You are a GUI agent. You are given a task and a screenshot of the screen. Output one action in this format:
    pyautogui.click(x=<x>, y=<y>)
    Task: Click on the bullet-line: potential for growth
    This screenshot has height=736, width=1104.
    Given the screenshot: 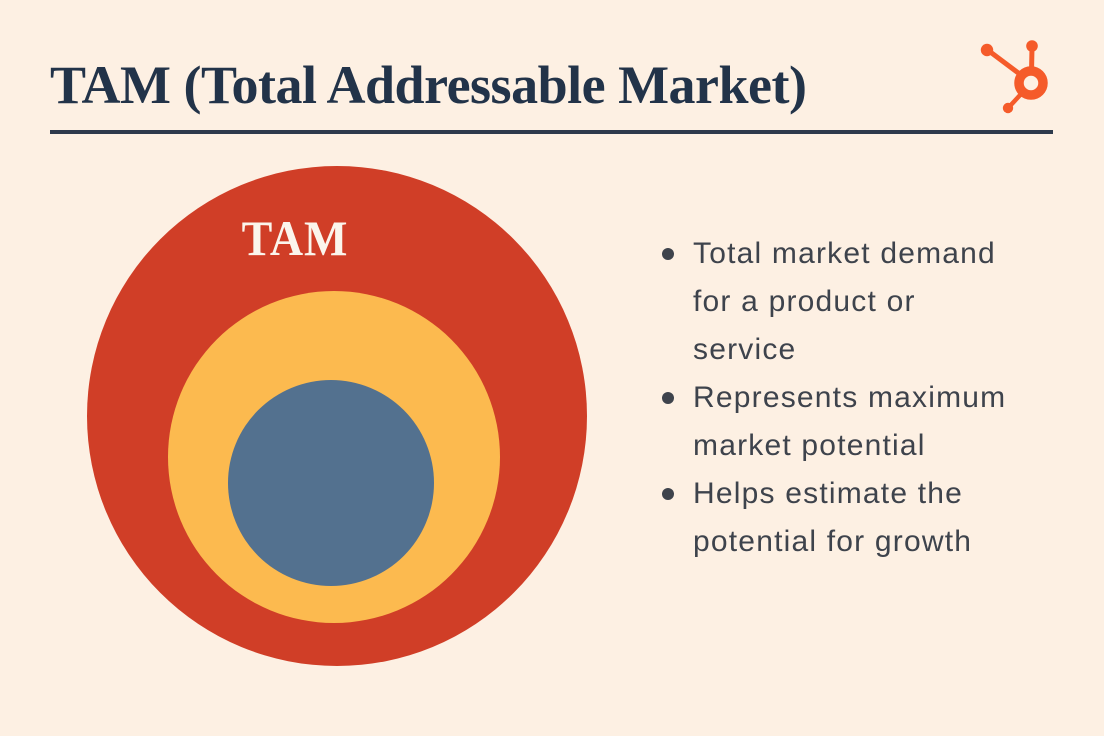 What is the action you would take?
    pyautogui.click(x=833, y=541)
    